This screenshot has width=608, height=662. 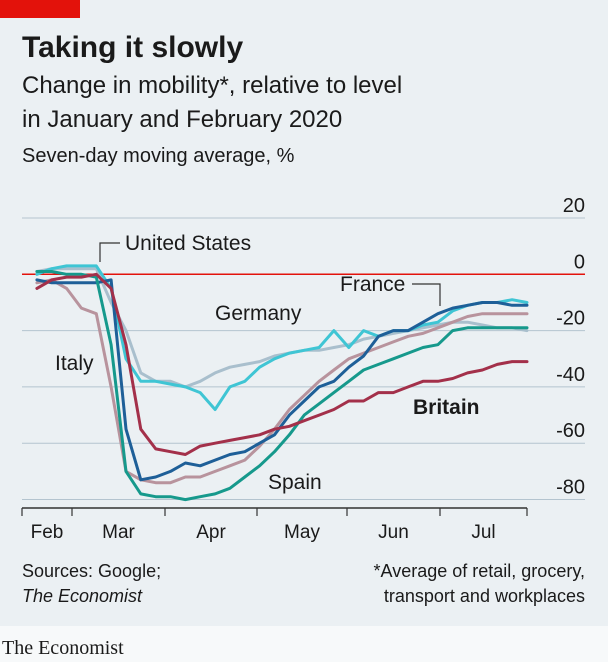 I want to click on x-tick-label: Jul, so click(x=483, y=532).